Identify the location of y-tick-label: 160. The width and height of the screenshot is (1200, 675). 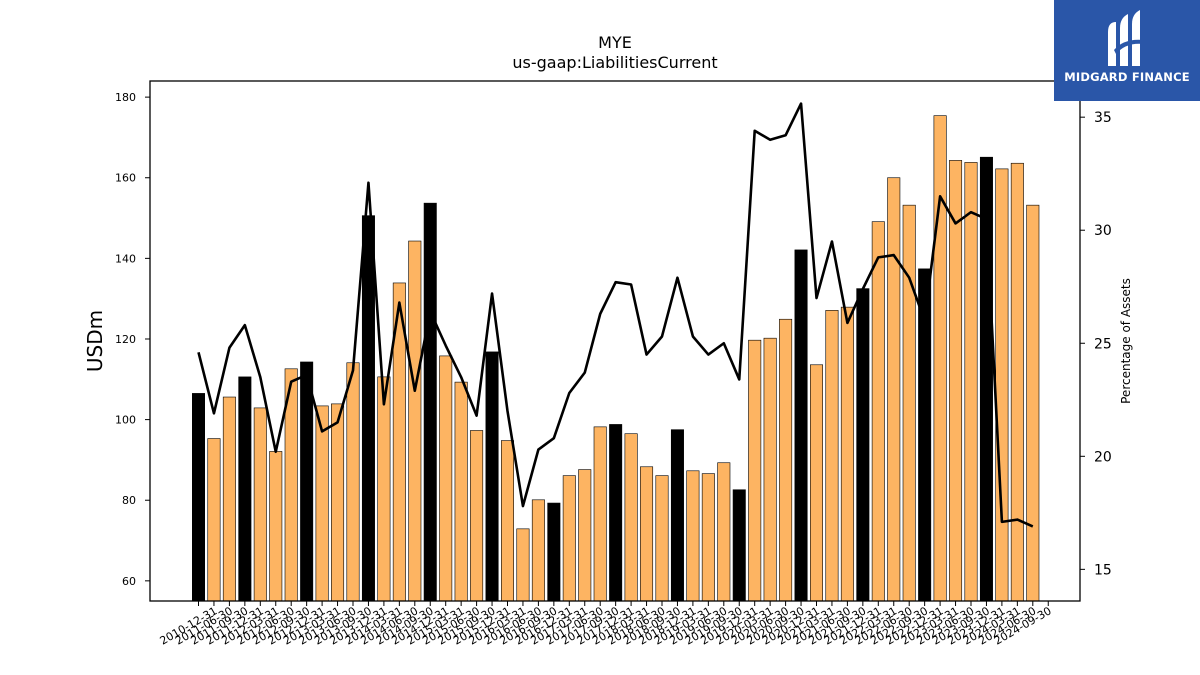
(125, 178).